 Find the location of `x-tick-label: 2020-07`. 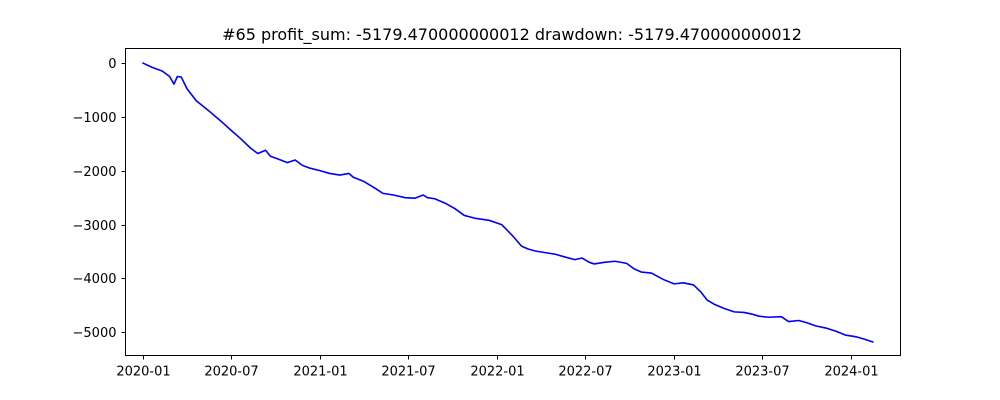

x-tick-label: 2020-07 is located at coordinates (231, 372).